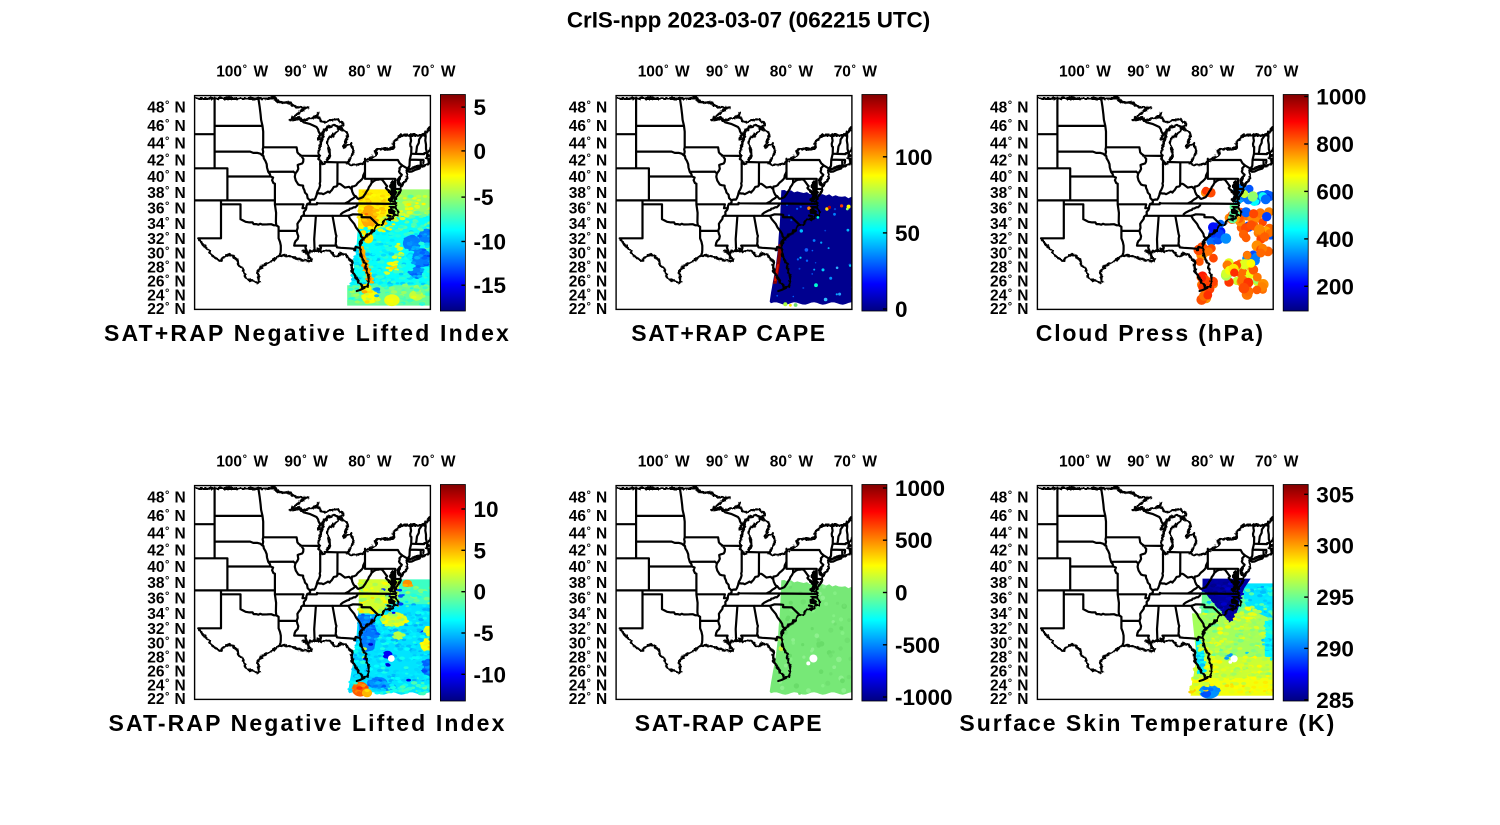 This screenshot has width=1500, height=825. What do you see at coordinates (578, 209) in the screenshot?
I see `svg-text: 36` at bounding box center [578, 209].